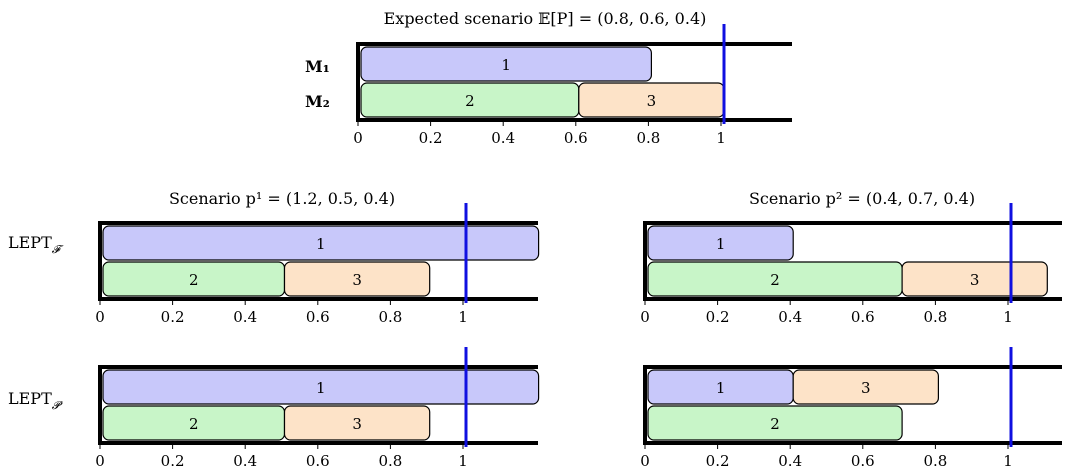 Image resolution: width=1070 pixels, height=468 pixels. Describe the element at coordinates (545, 18) in the screenshot. I see `top-title: Expected scenario 𝔼[P] = (0.8, 0.6, 0.4)` at that location.